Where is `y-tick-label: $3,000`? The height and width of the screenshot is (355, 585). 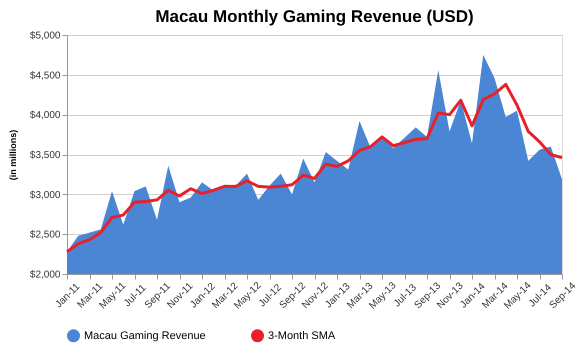 y-tick-label: $3,000 is located at coordinates (45, 195).